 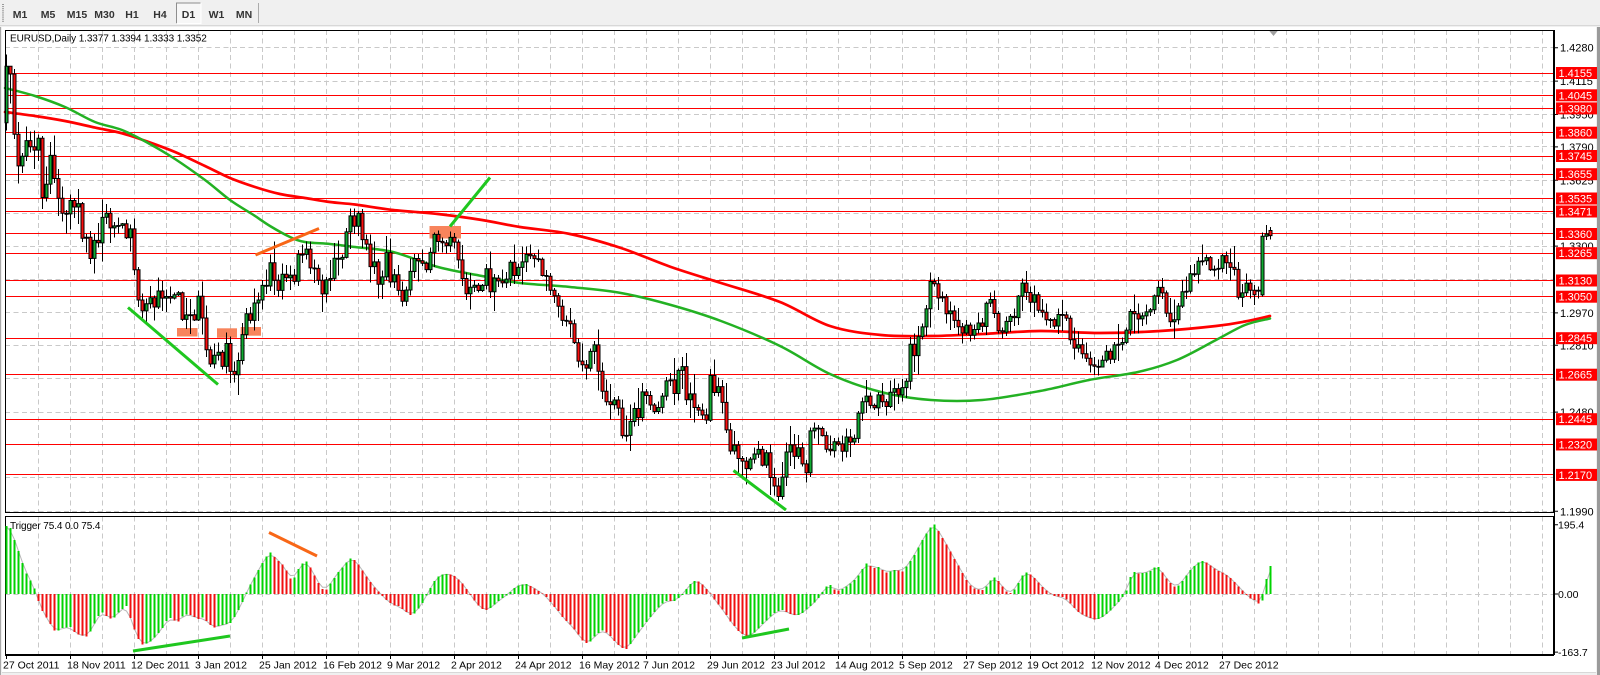 What do you see at coordinates (108, 39) in the screenshot?
I see `svg-text:EURUSD,Daily 1.3377 1.3394 1.: EURUSD,Daily 1.3377 1.3394 1.3333 1.3352` at bounding box center [108, 39].